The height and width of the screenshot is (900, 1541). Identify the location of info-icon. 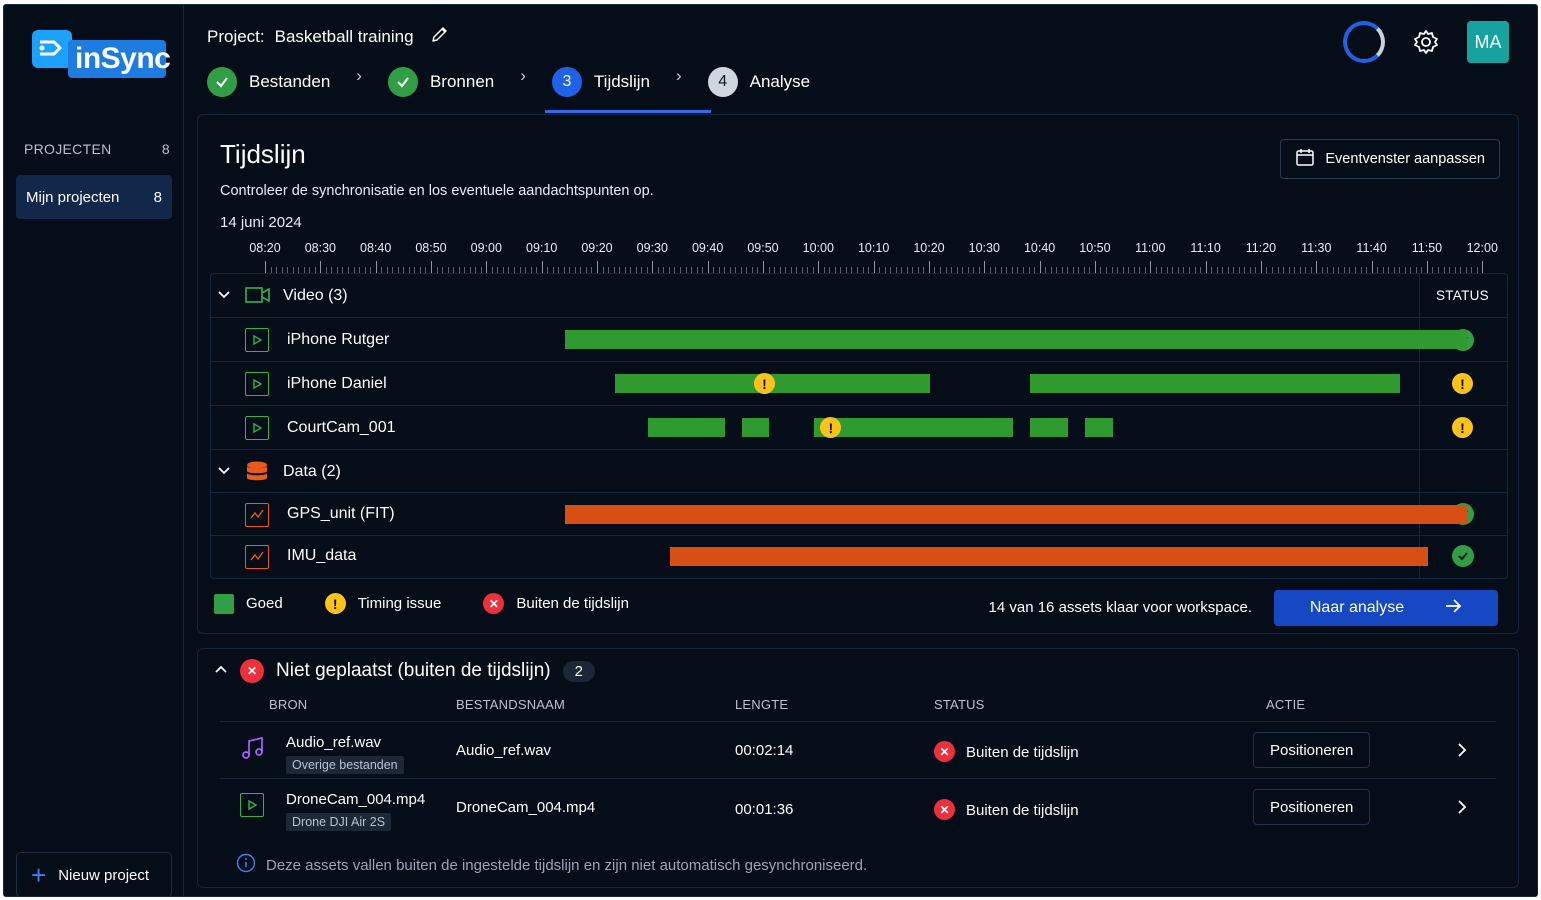
(246, 865).